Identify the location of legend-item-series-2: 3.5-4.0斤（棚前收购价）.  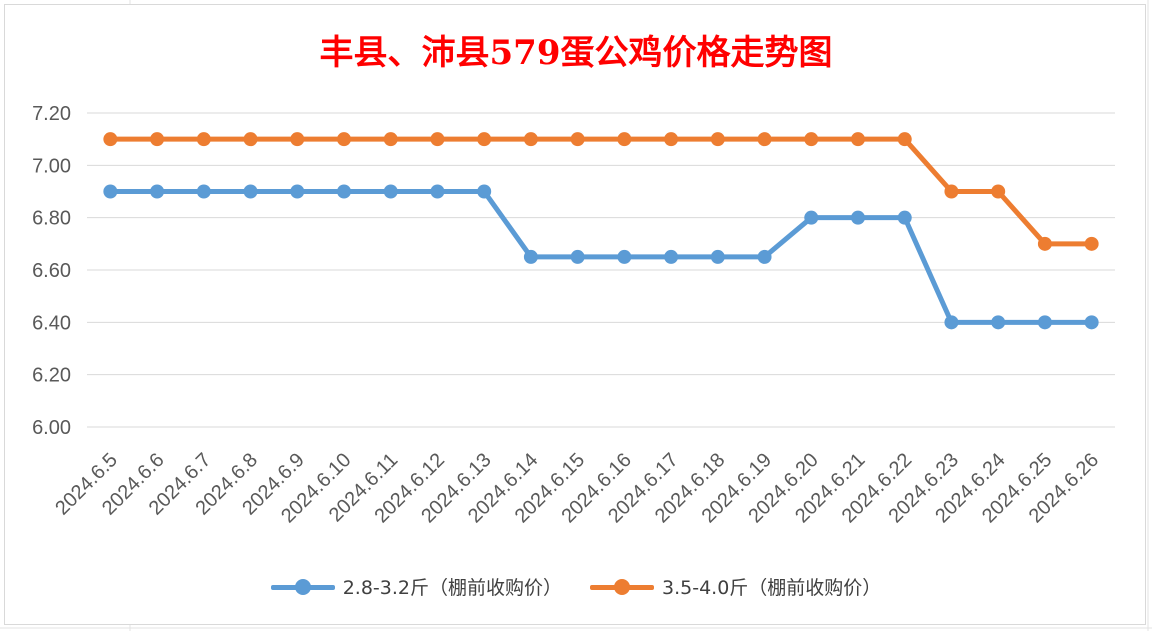
(735, 586).